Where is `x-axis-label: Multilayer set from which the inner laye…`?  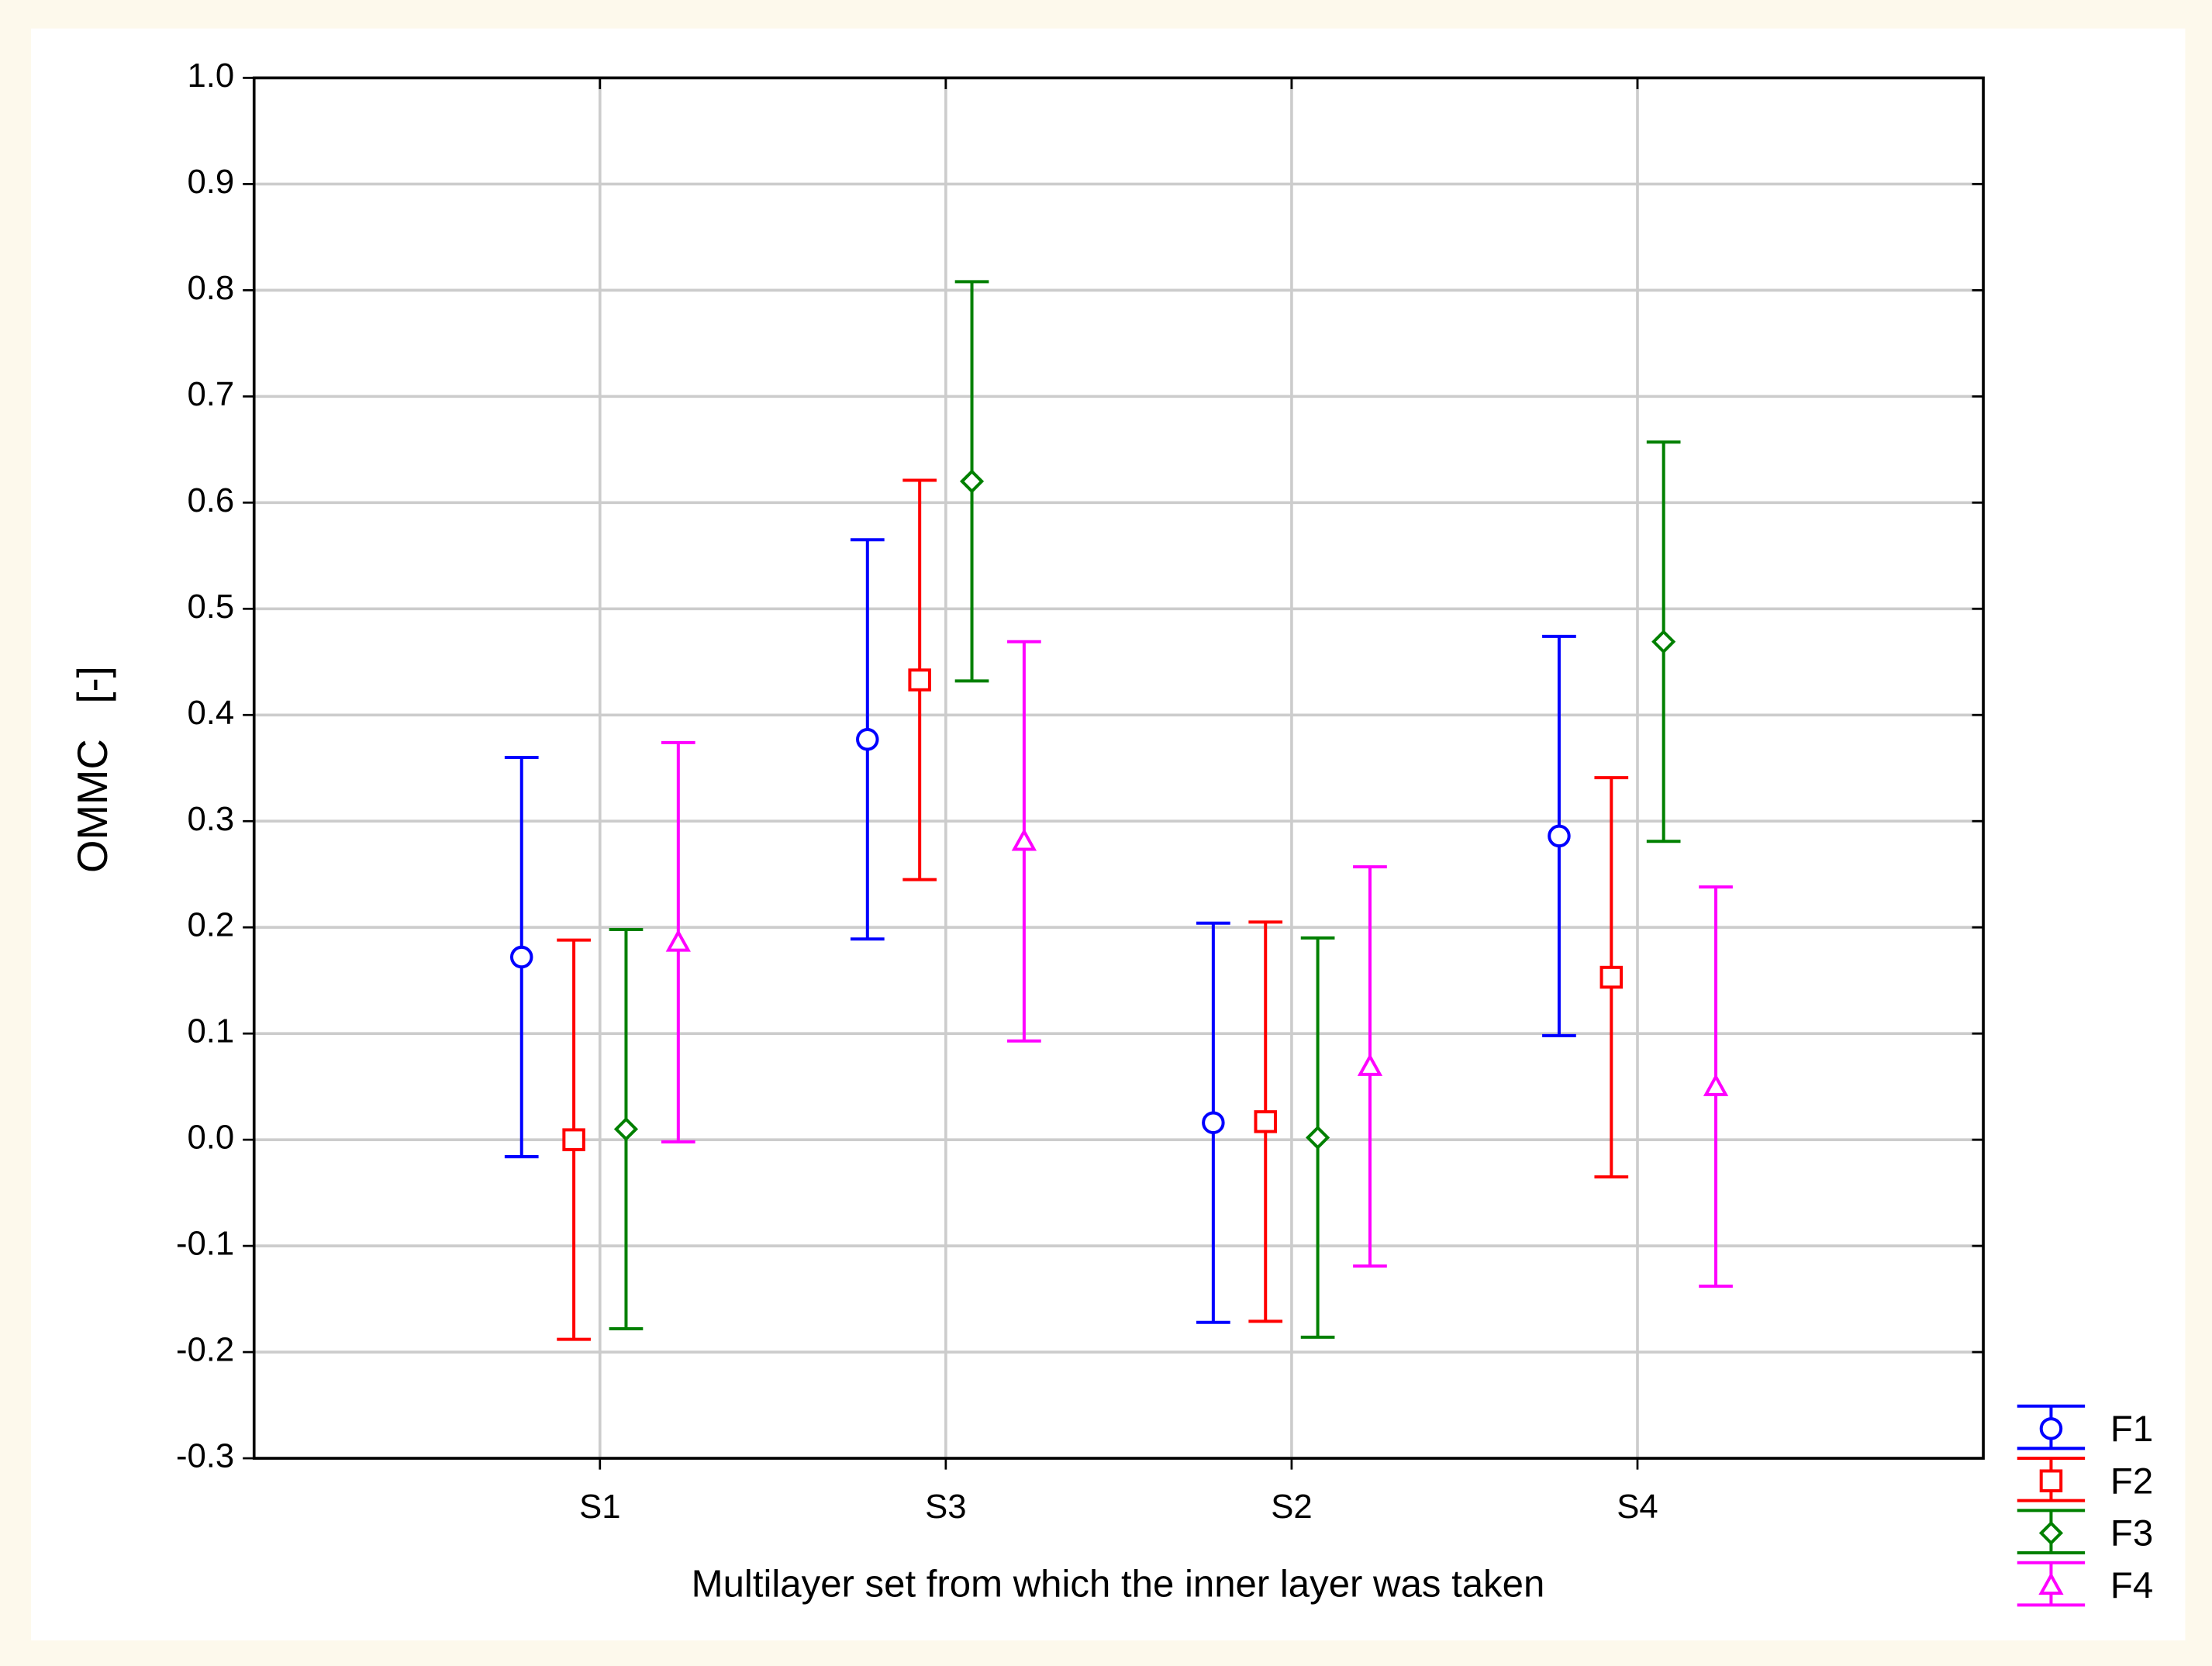
x-axis-label: Multilayer set from which the inner laye… is located at coordinates (1118, 1585).